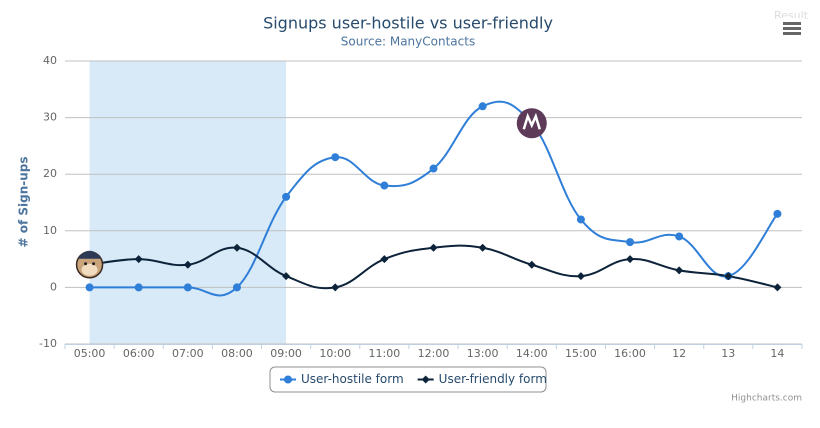 Image resolution: width=820 pixels, height=428 pixels. Describe the element at coordinates (139, 353) in the screenshot. I see `x-tick-label: 06:00` at that location.